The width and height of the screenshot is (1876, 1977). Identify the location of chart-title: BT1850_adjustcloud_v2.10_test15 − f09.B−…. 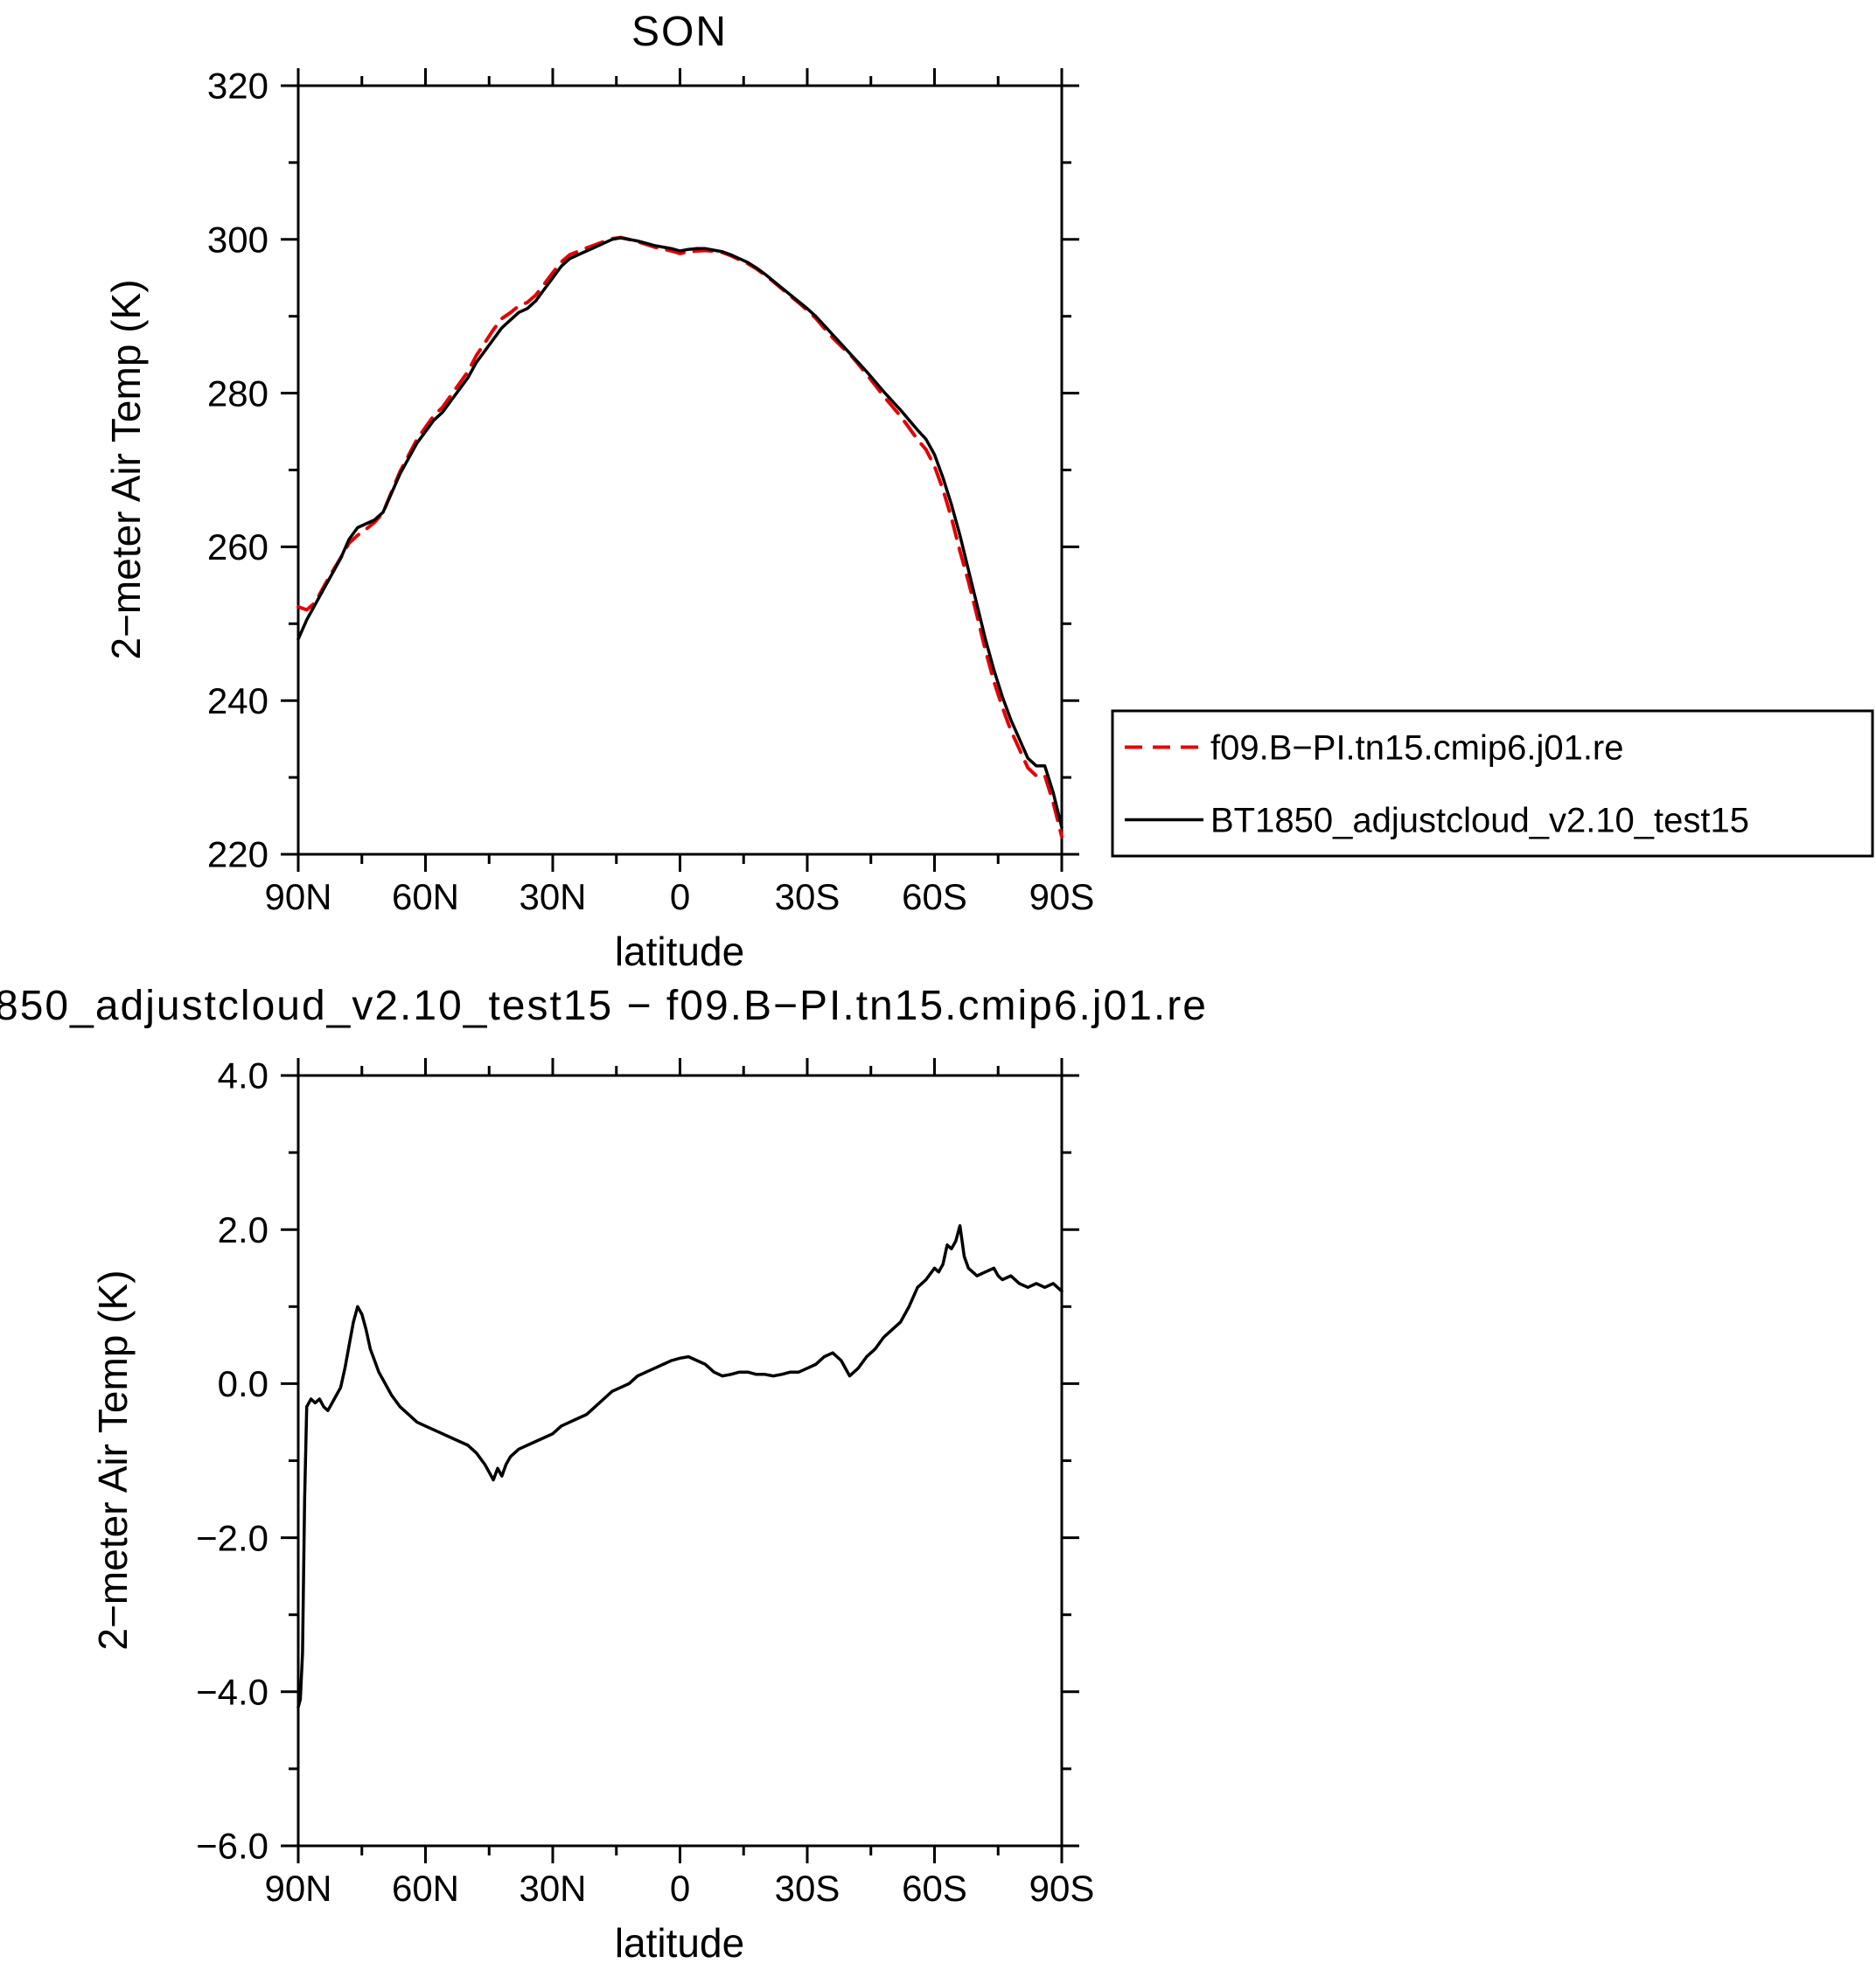
(604, 1006).